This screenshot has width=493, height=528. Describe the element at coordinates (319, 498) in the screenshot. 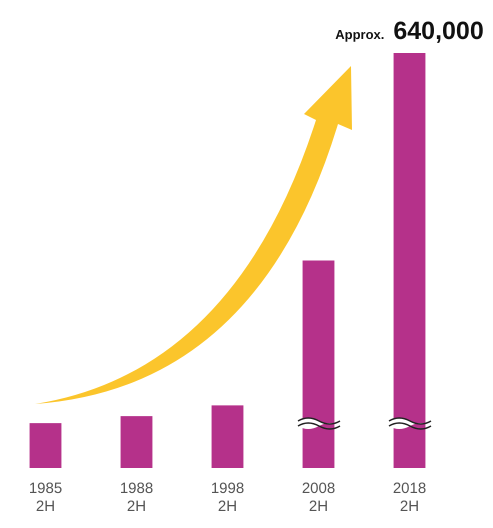

I see `x-tick-label: 2008 2H` at that location.